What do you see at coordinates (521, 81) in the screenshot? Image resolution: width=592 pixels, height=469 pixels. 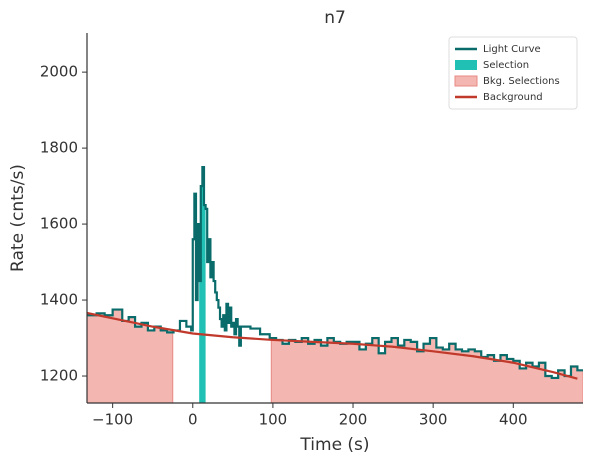 I see `legend-label: Bkg. Selections` at bounding box center [521, 81].